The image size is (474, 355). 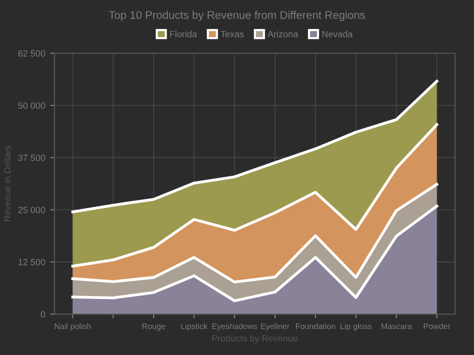 What do you see at coordinates (337, 34) in the screenshot?
I see `legend-label: Nevada` at bounding box center [337, 34].